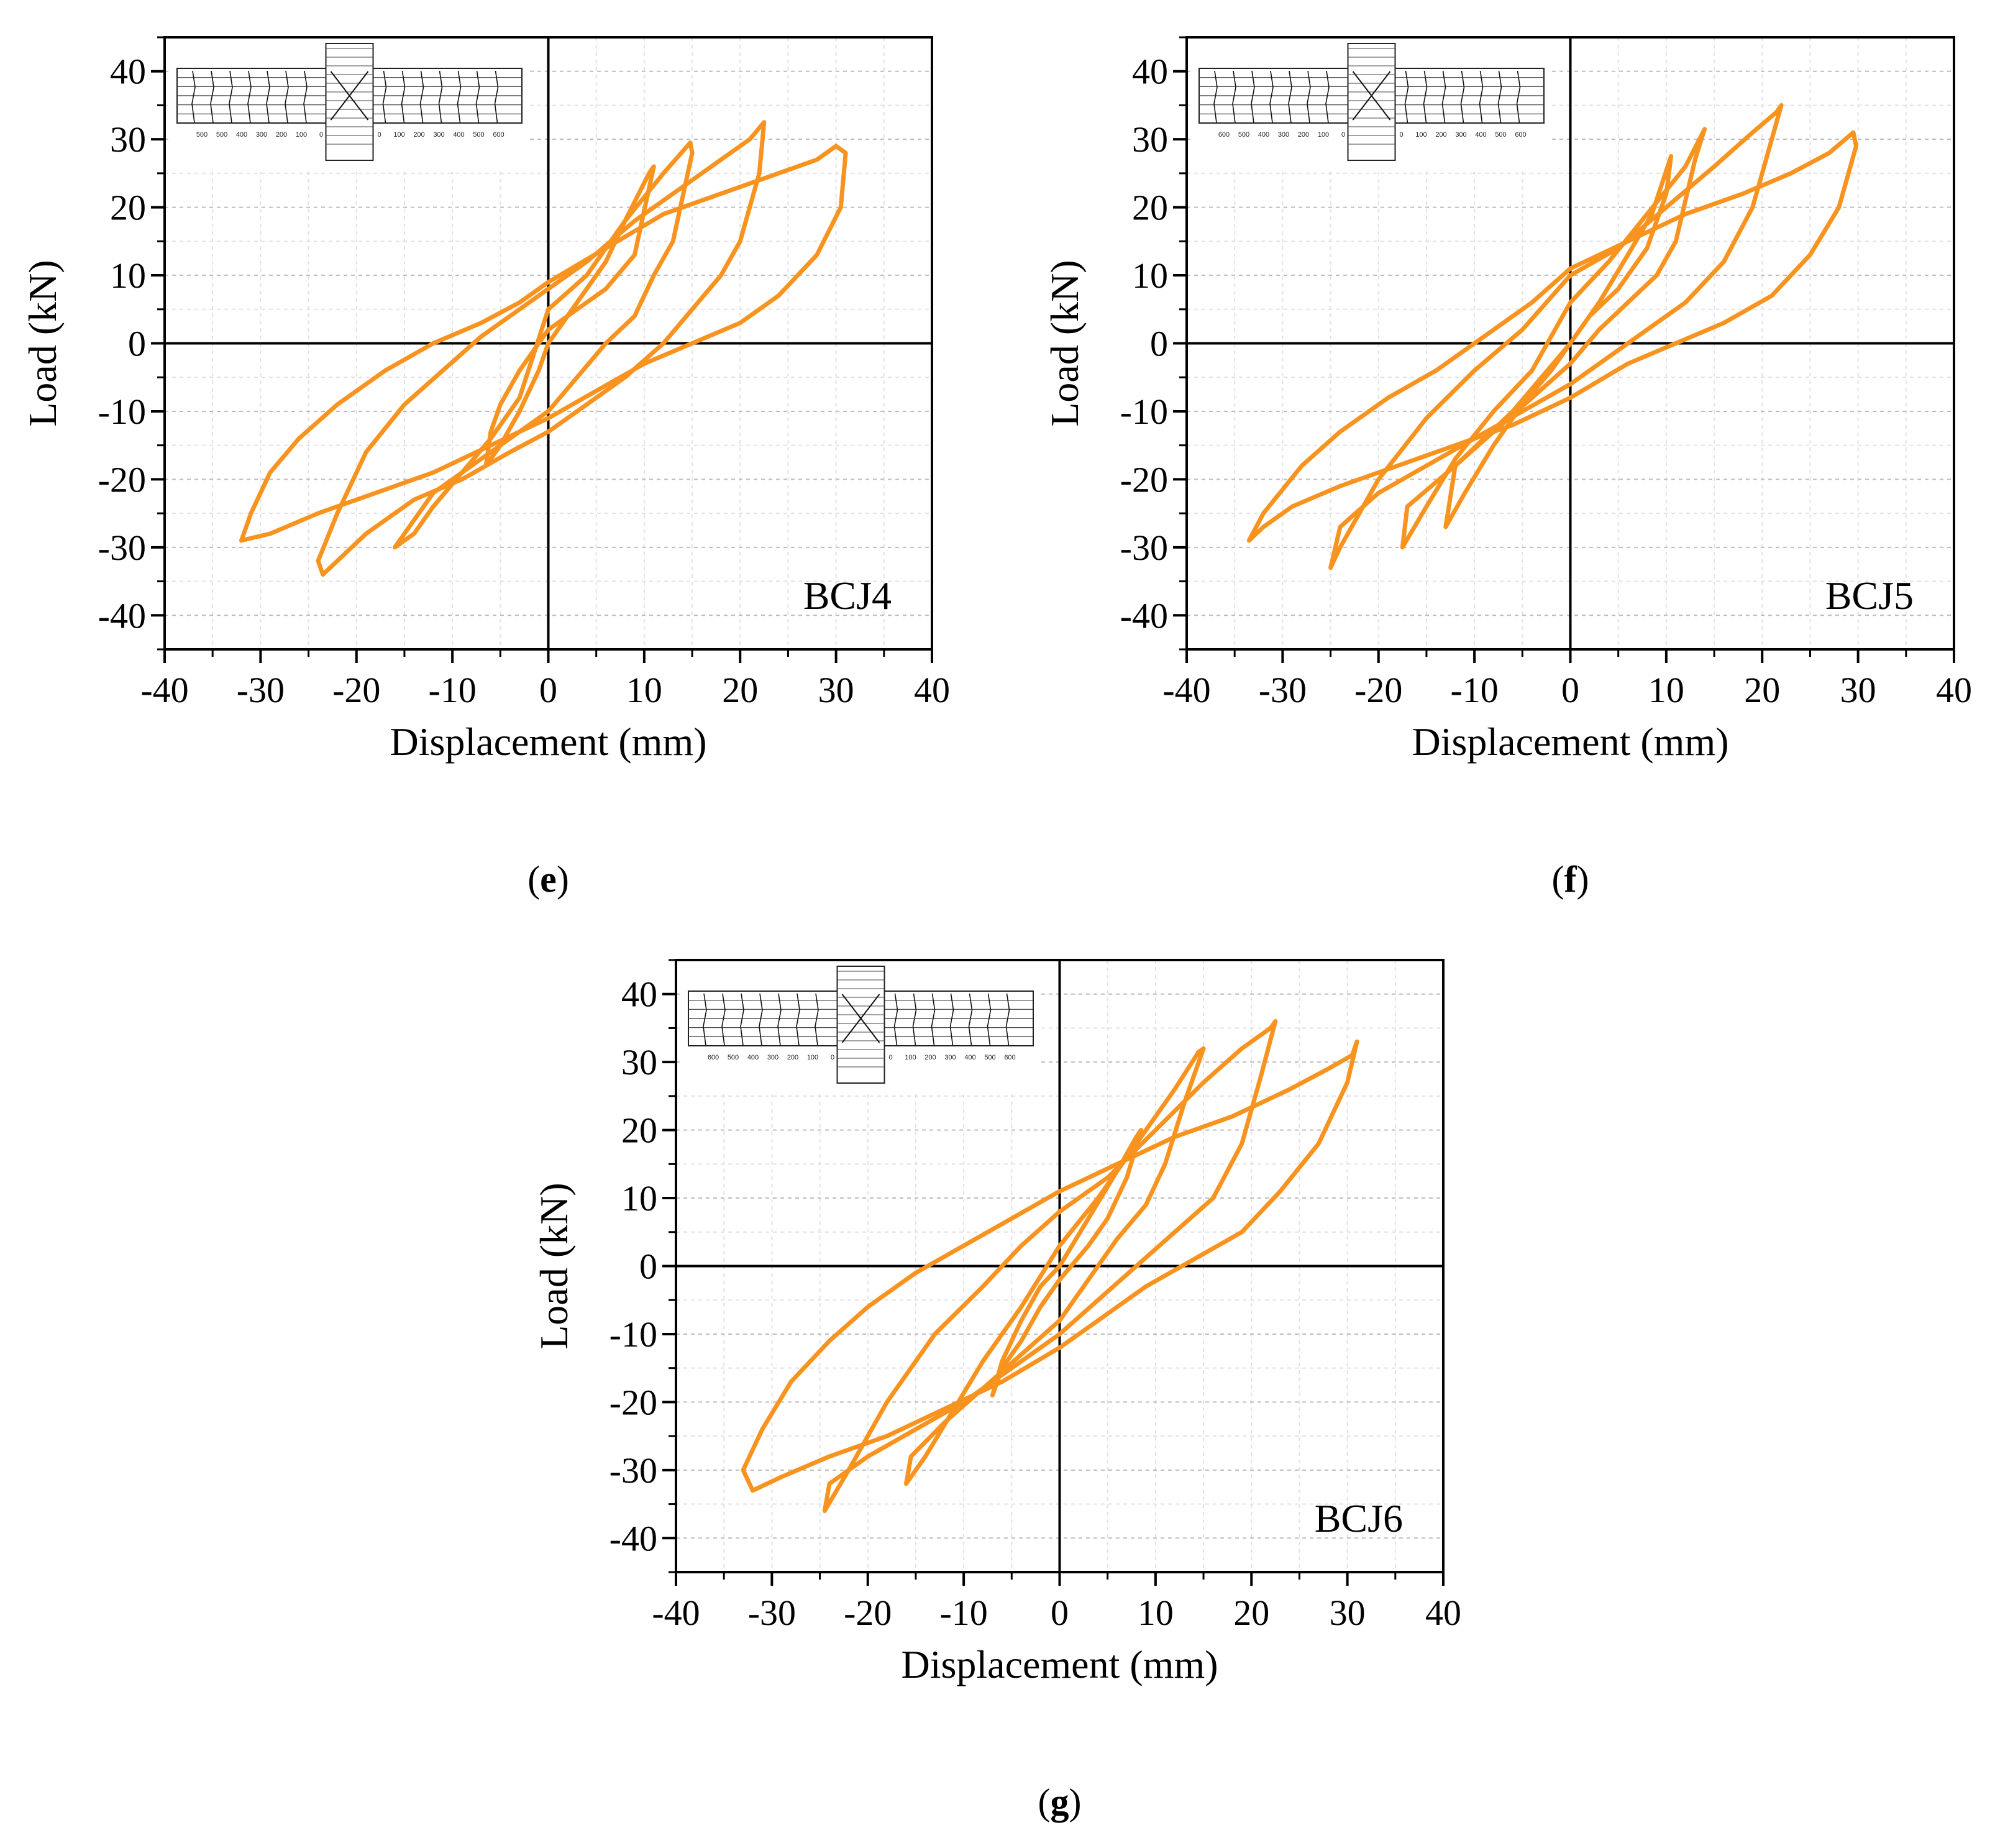  I want to click on caption-letter: e, so click(548, 879).